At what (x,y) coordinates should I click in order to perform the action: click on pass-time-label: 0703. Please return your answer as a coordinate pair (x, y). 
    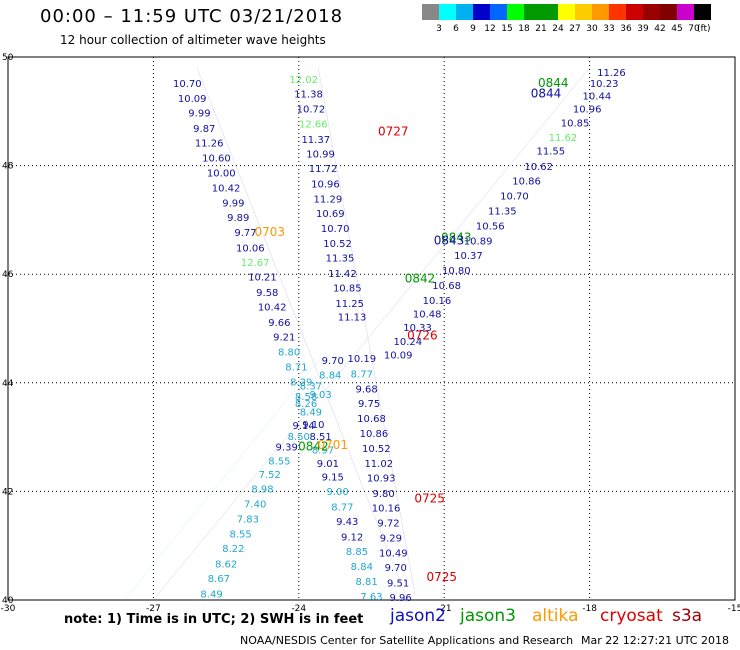
    Looking at the image, I should click on (269, 232).